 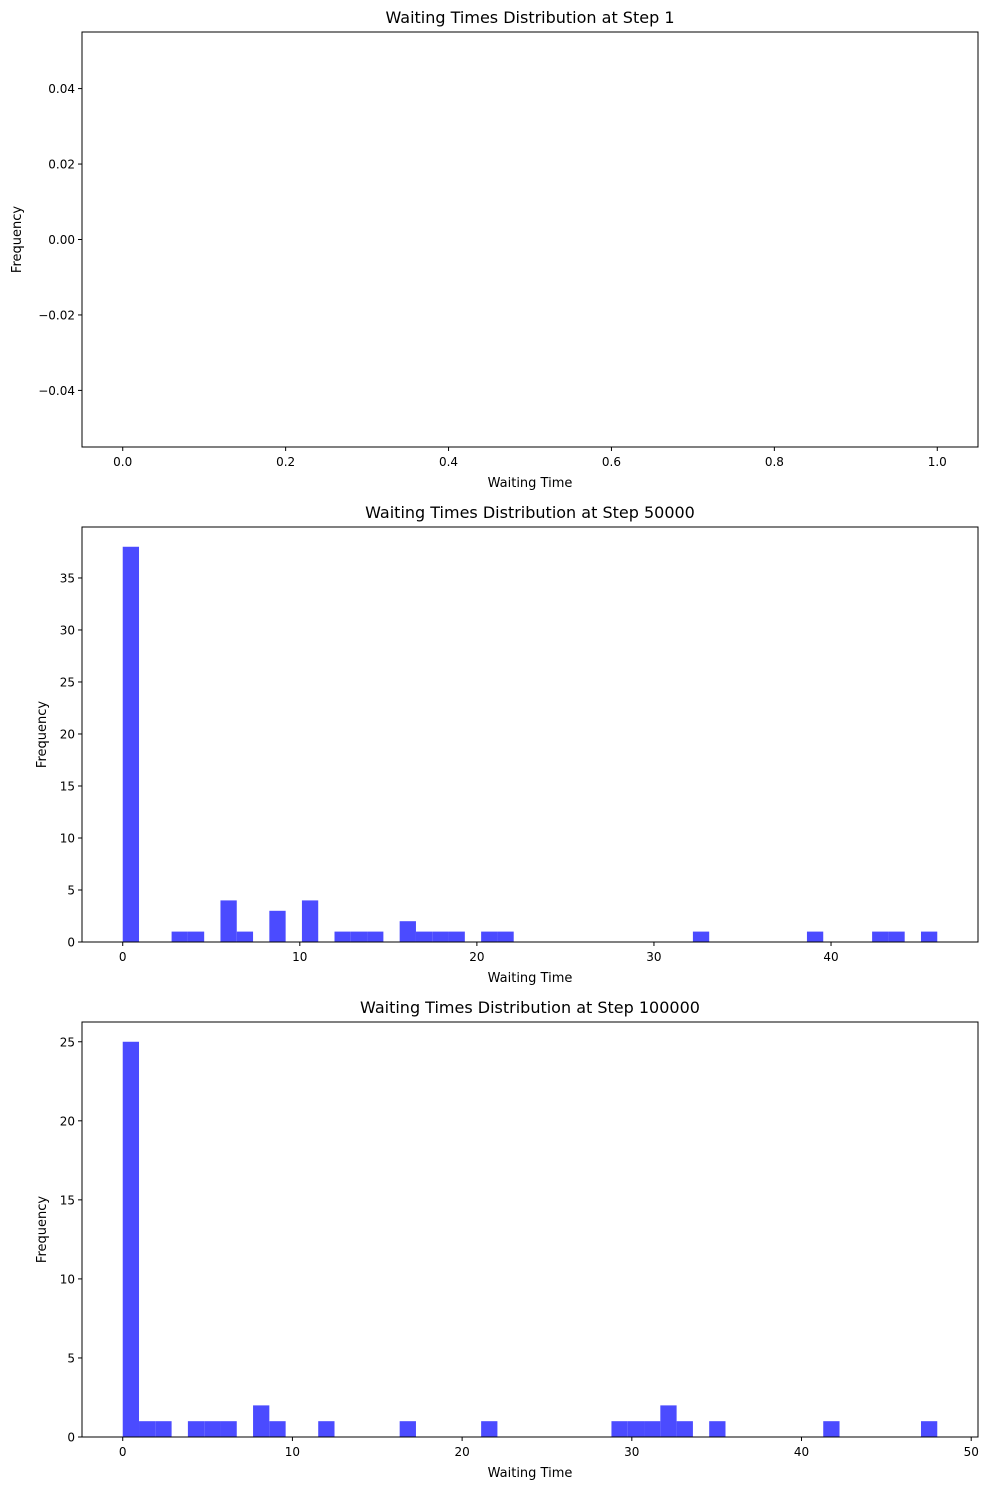 I want to click on x-tick-label: 0.4, so click(x=448, y=462).